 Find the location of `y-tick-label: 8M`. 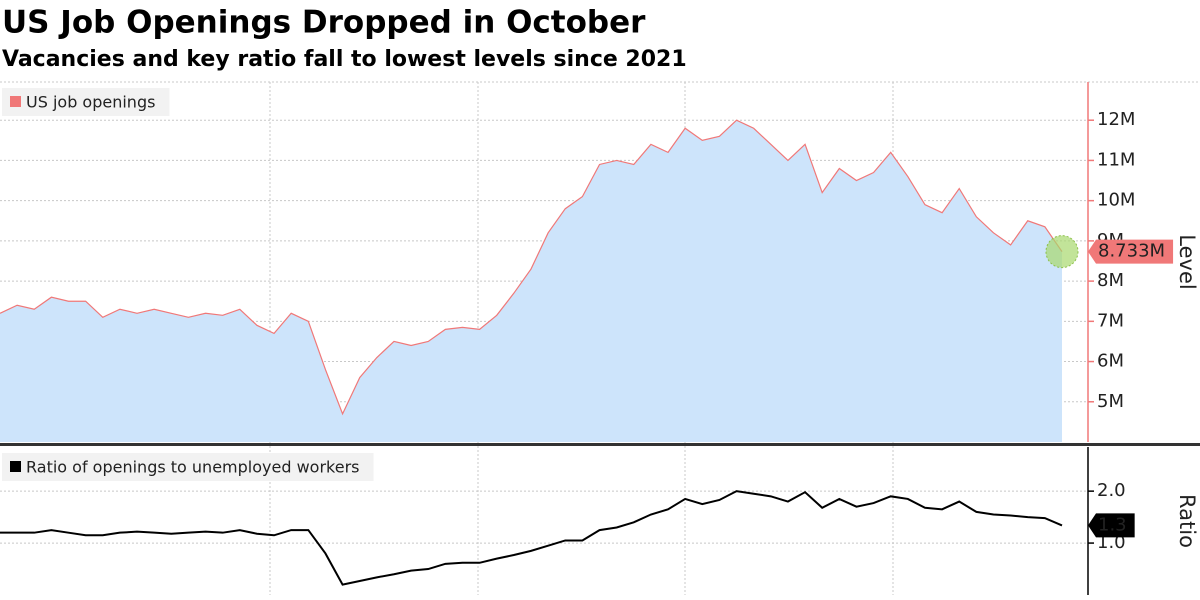

y-tick-label: 8M is located at coordinates (1110, 280).